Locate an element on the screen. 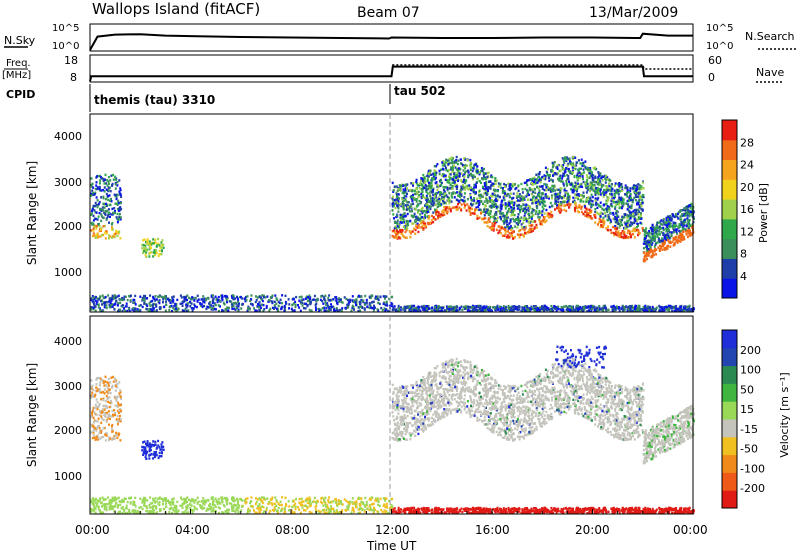  freq-tick-high: 18 is located at coordinates (71, 60).